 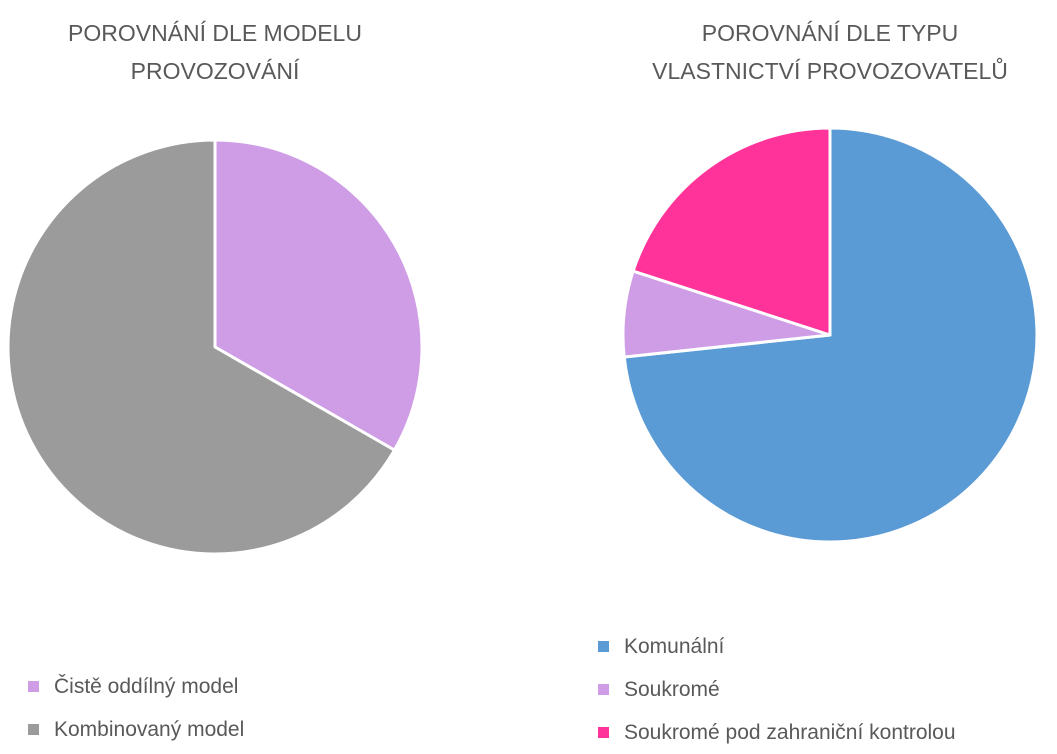 I want to click on legend: Čistě oddílný model Kombinovaný model, so click(x=136, y=708).